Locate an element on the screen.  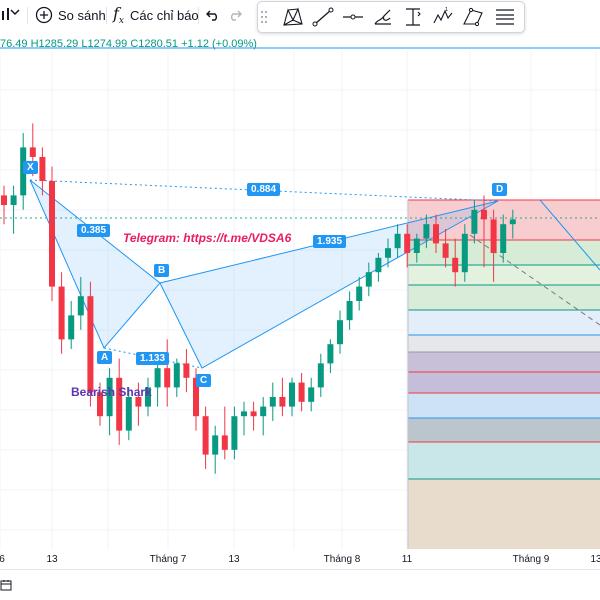
plus-circle-icon is located at coordinates (44, 15).